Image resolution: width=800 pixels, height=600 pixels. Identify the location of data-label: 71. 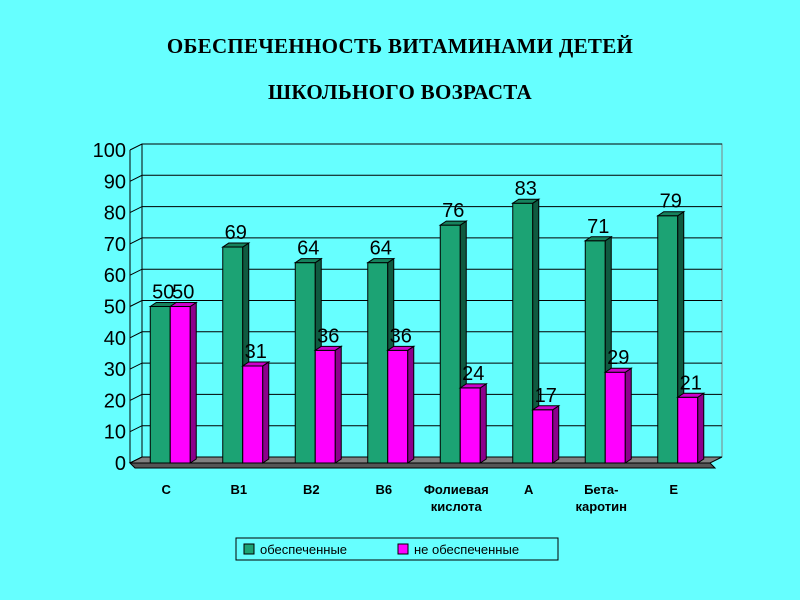
(598, 227).